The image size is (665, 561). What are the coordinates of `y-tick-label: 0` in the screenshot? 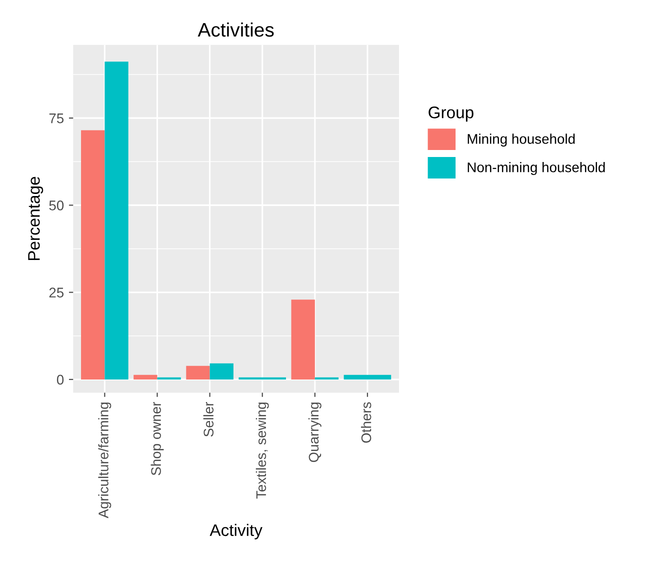 It's located at (60, 379).